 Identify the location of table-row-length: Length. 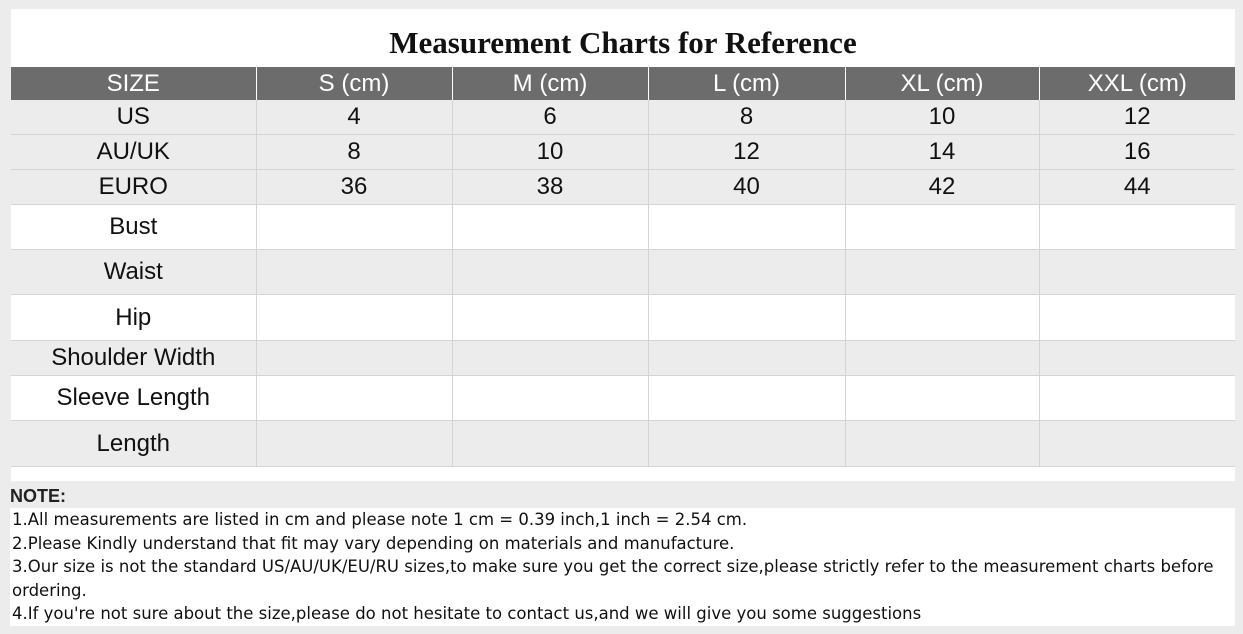
(623, 443).